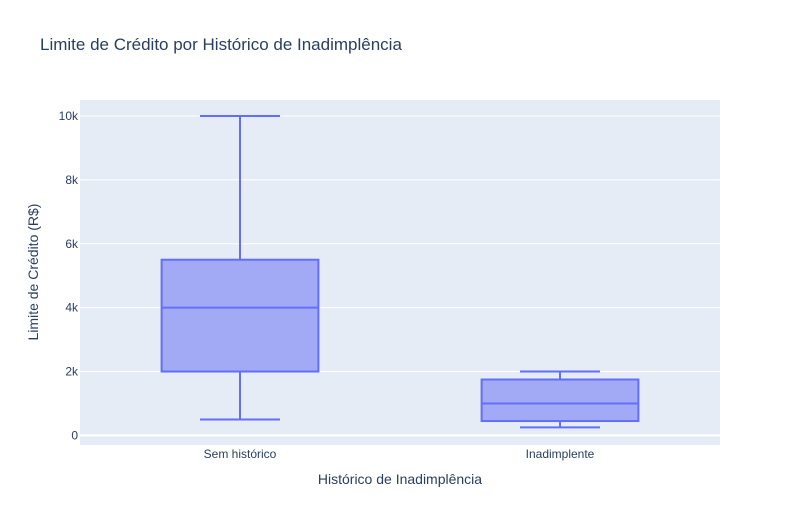 The width and height of the screenshot is (800, 525). What do you see at coordinates (400, 479) in the screenshot?
I see `x-axis-title: Histórico de Inadimplência` at bounding box center [400, 479].